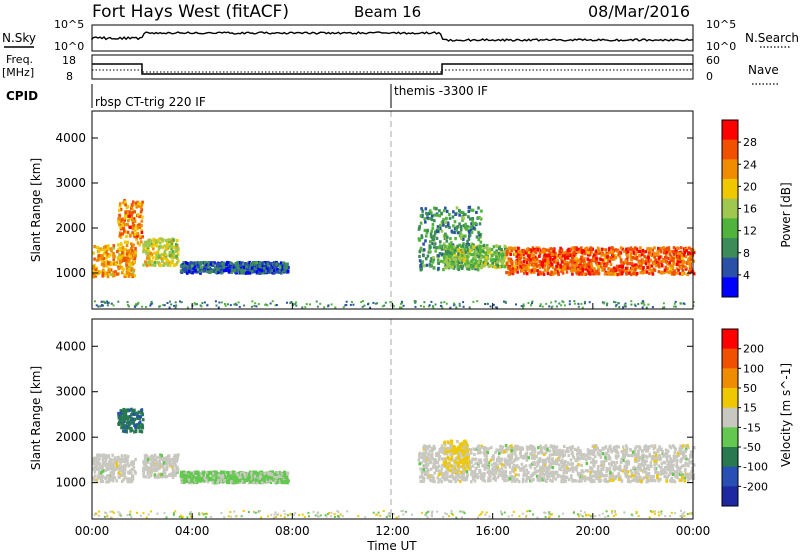 The height and width of the screenshot is (554, 800). I want to click on nsky-tick-bottom: 10^0, so click(69, 46).